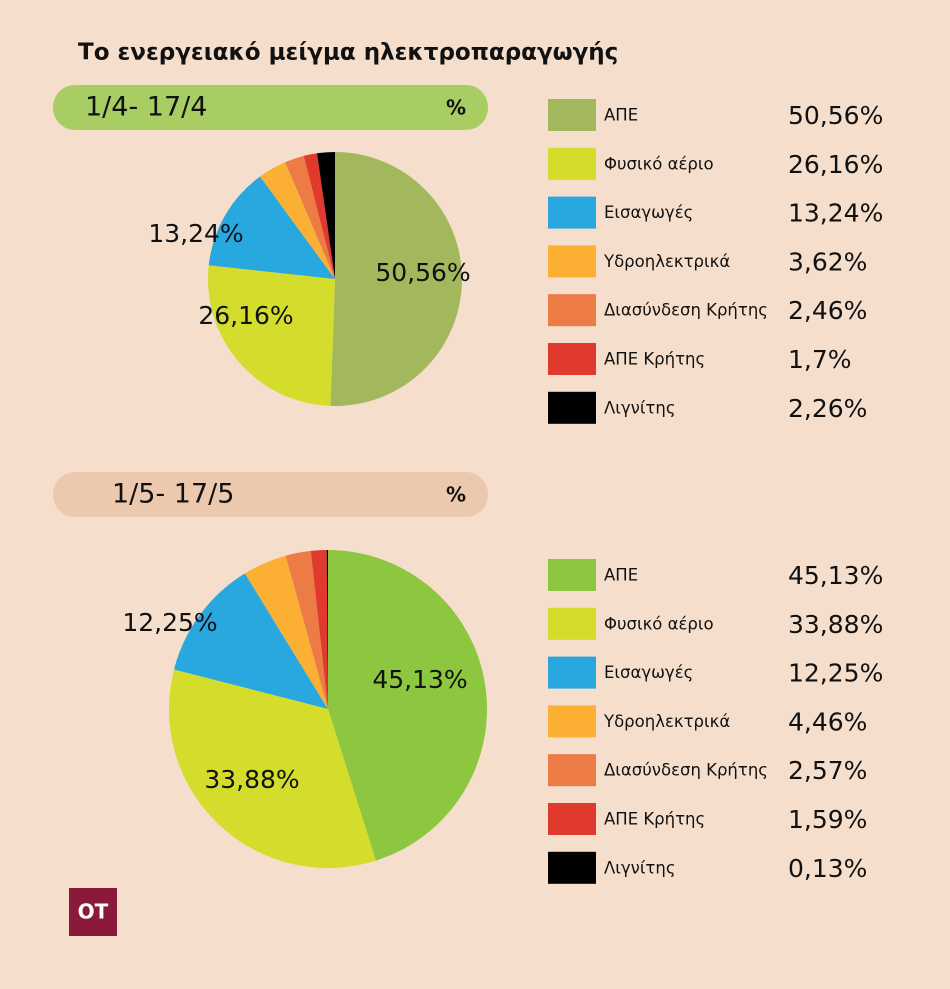 The image size is (950, 989). What do you see at coordinates (245, 315) in the screenshot?
I see `slice-label: 26,16%` at bounding box center [245, 315].